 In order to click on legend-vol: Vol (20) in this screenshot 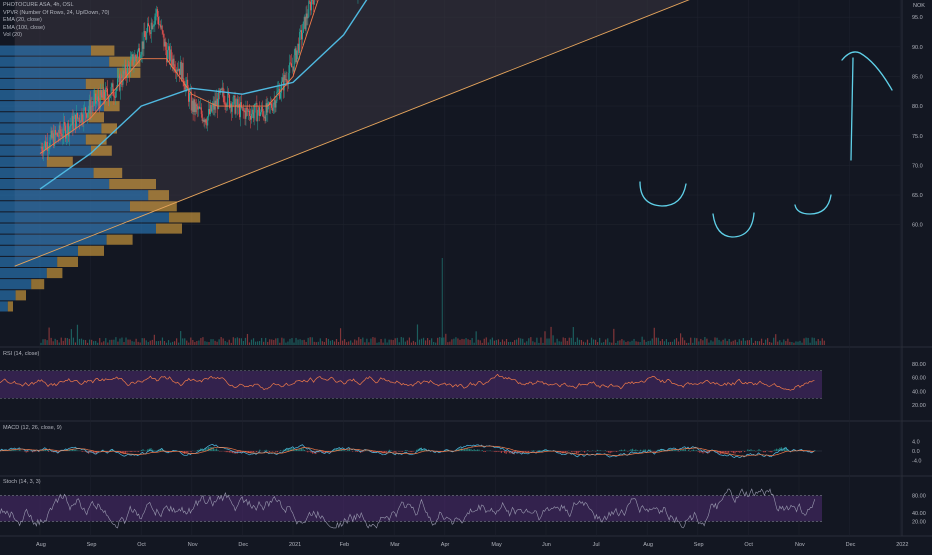, I will do `click(56, 36)`.